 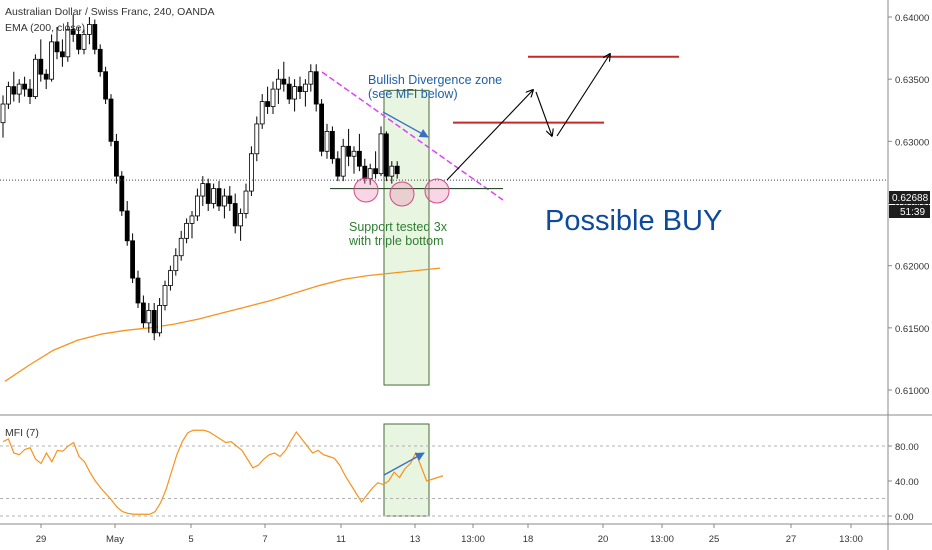 I want to click on time-tick-label: 11, so click(x=341, y=539).